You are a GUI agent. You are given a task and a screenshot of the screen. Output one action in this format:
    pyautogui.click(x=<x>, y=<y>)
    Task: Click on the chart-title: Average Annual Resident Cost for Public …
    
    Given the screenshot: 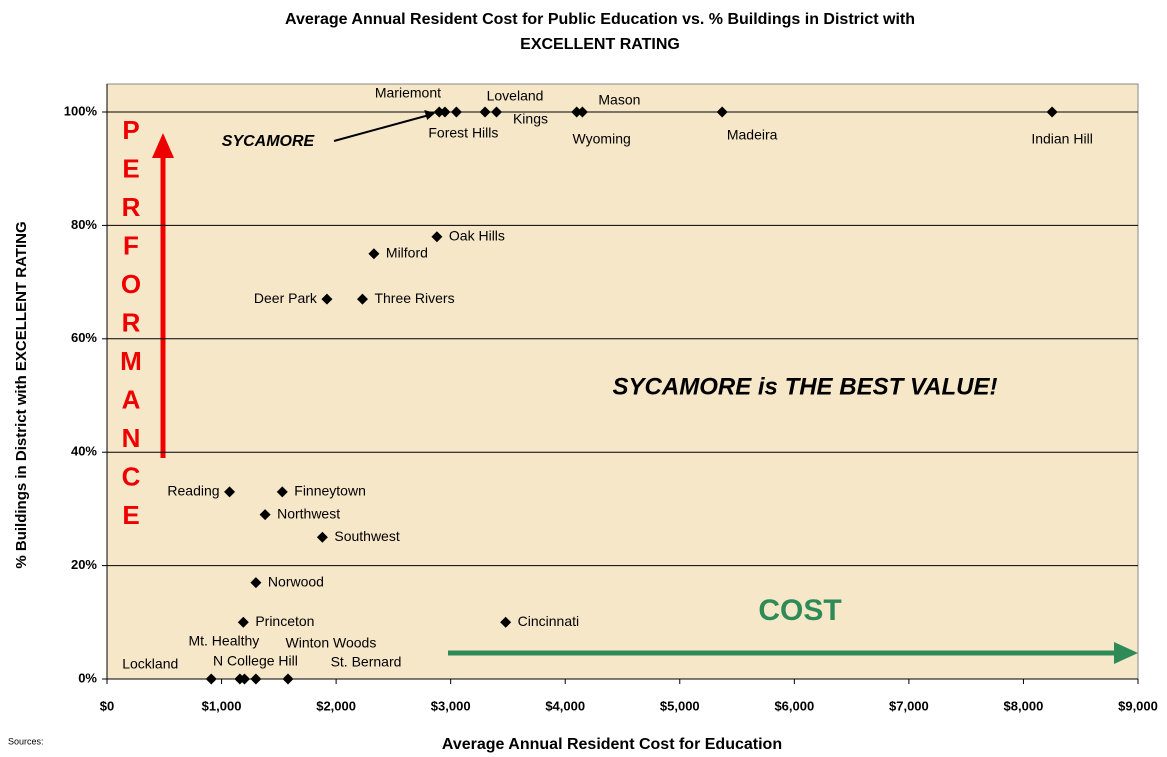 What is the action you would take?
    pyautogui.click(x=600, y=19)
    